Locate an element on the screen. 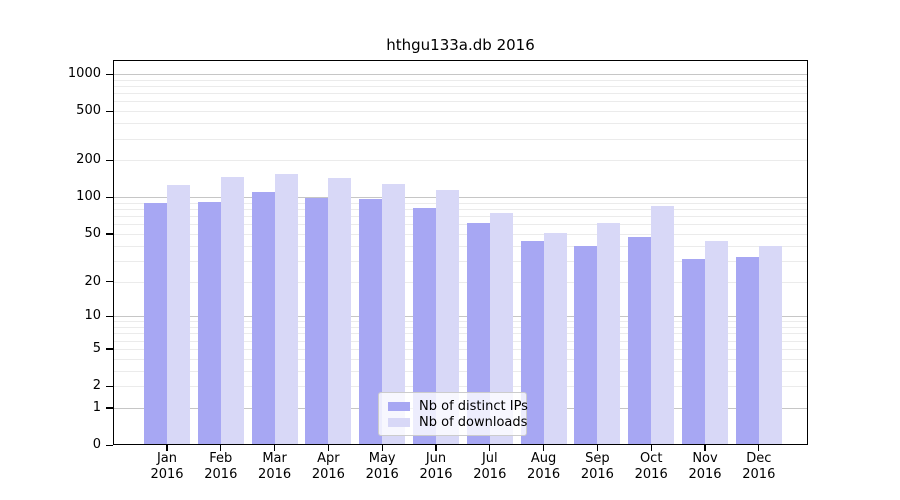 Image resolution: width=900 pixels, height=500 pixels. y-axis-tick-label: 50 is located at coordinates (92, 233).